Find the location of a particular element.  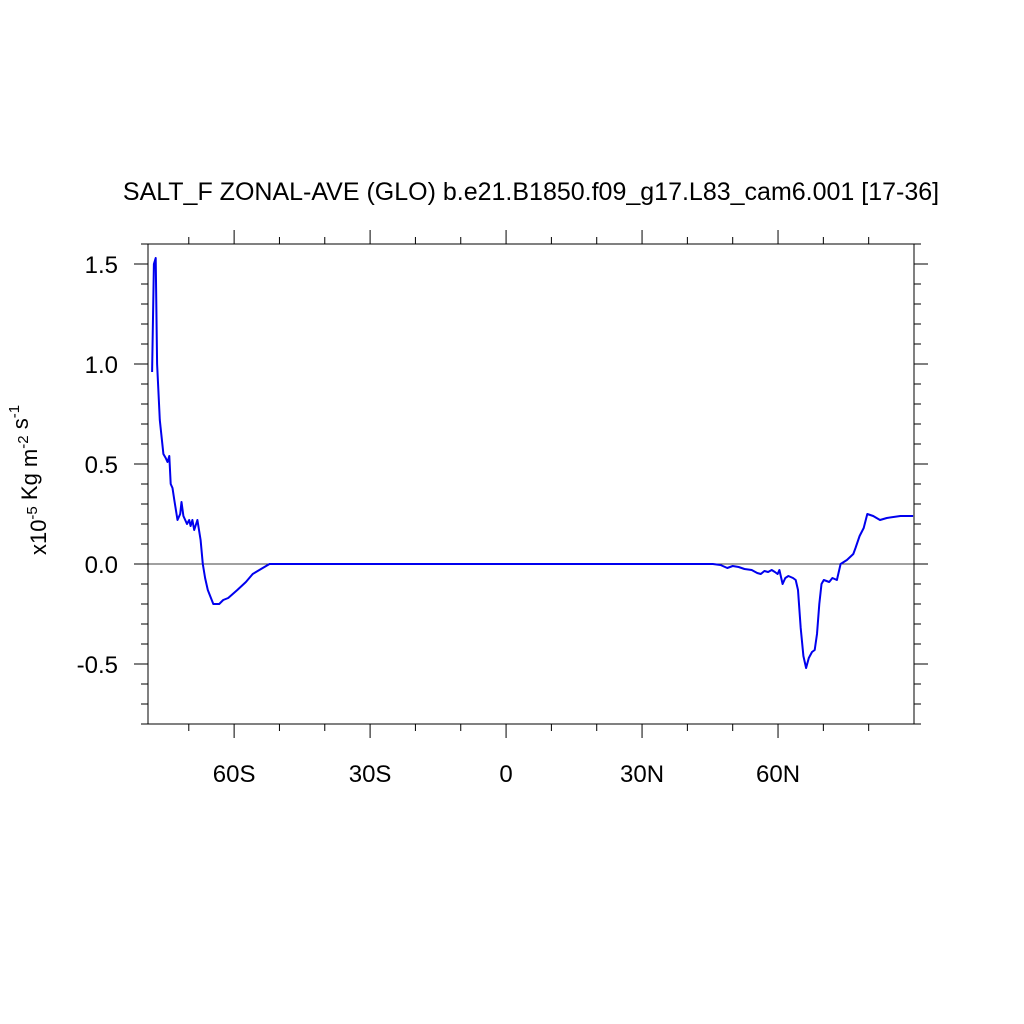

y-axis-label: x10-5 Kg m-2 s-1 is located at coordinates (28, 480).